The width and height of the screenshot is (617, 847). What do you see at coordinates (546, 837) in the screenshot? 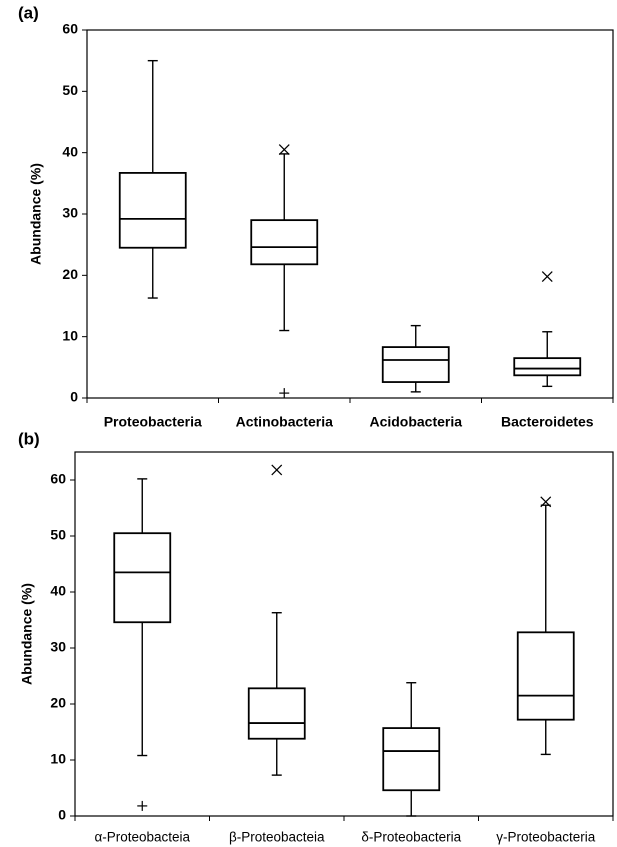
I see `x-category-label: γ-Proteobacteria` at bounding box center [546, 837].